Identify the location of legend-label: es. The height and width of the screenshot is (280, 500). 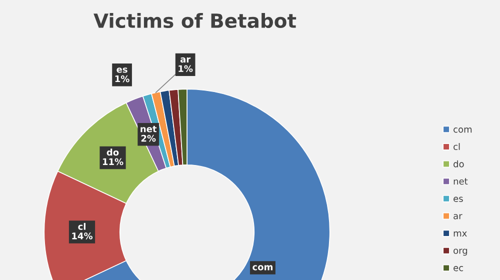
(458, 199).